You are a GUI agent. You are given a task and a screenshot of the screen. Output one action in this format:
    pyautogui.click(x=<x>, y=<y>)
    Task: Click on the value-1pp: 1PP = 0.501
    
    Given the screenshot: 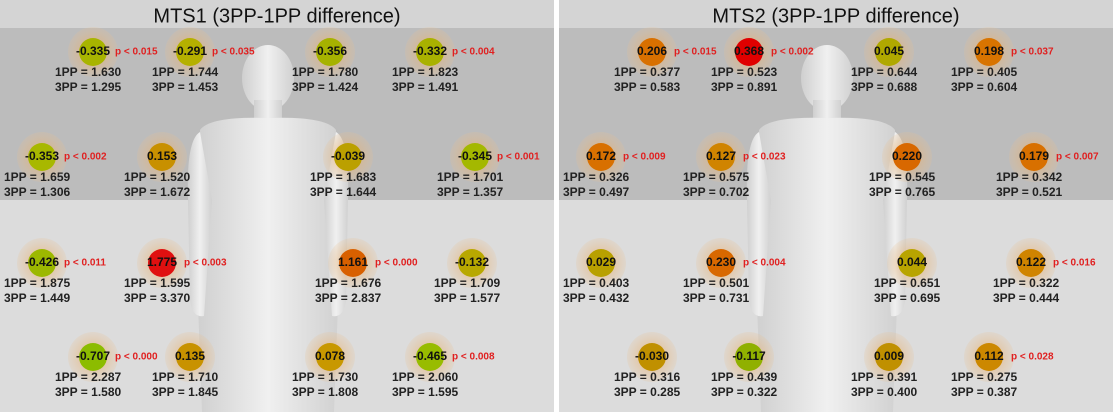 What is the action you would take?
    pyautogui.click(x=716, y=283)
    